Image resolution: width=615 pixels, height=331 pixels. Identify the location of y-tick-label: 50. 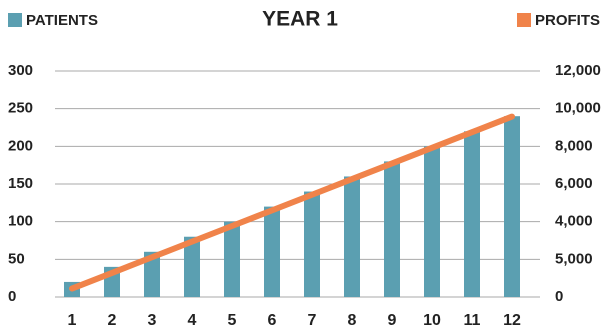
(16, 258).